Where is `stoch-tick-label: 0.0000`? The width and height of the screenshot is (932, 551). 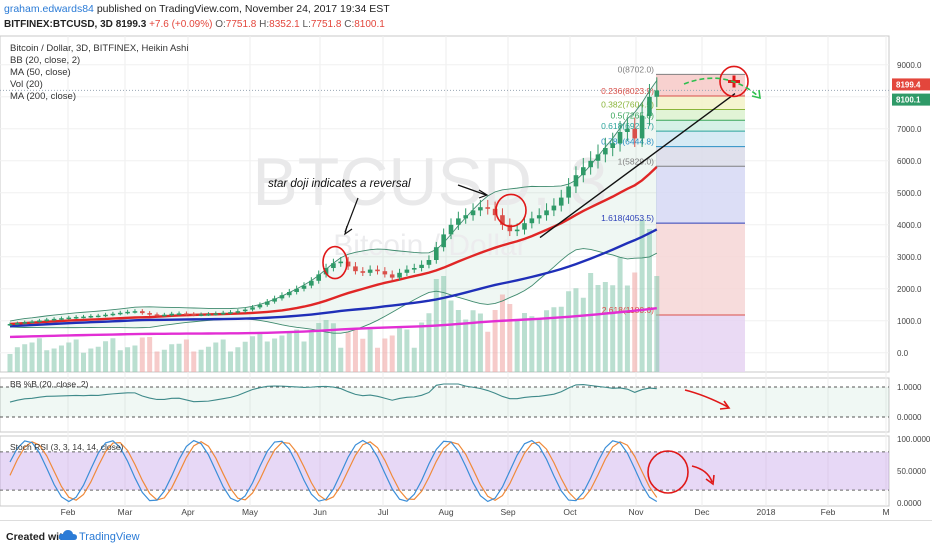 stoch-tick-label: 0.0000 is located at coordinates (909, 503).